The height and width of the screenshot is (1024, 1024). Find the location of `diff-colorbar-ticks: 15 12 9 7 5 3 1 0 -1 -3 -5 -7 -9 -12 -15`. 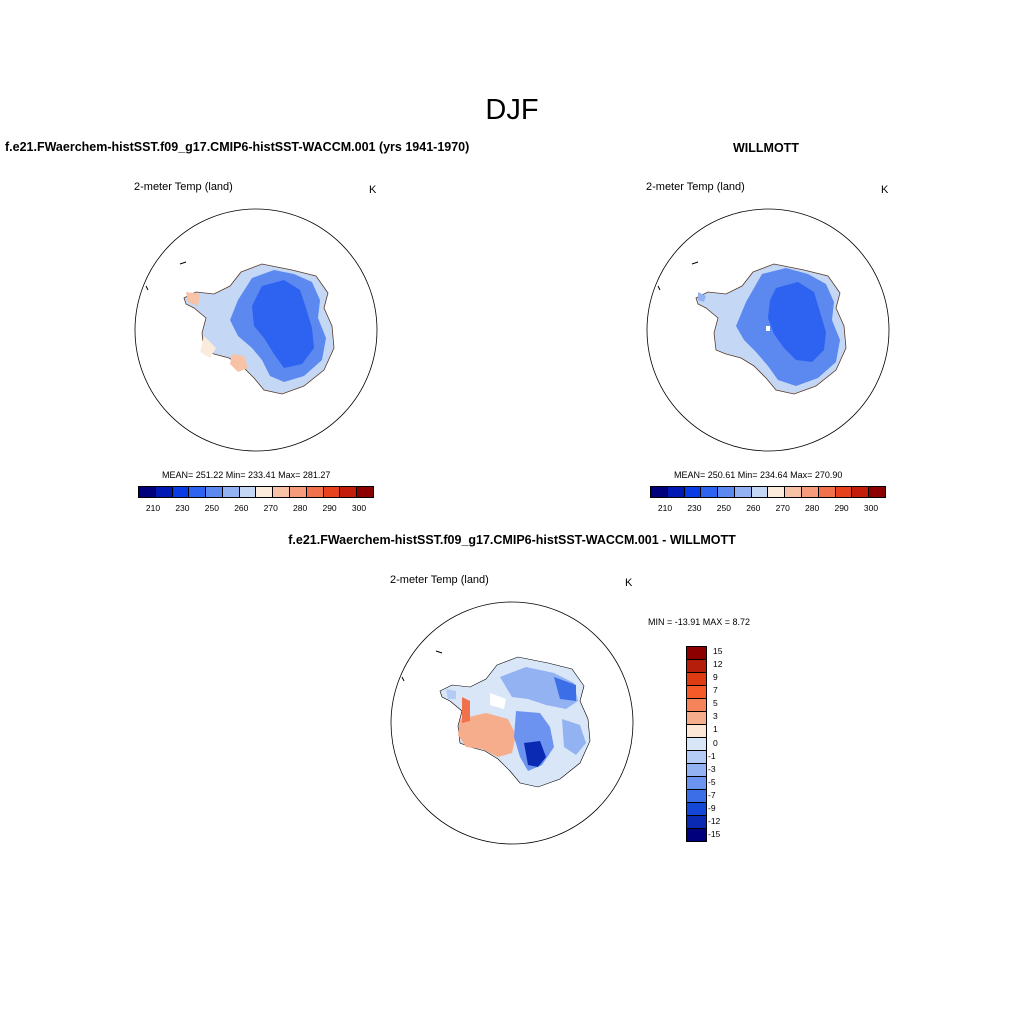

diff-colorbar-ticks: 15 12 9 7 5 3 1 0 -1 -3 -5 -7 -9 -12 -15 is located at coordinates (724, 744).